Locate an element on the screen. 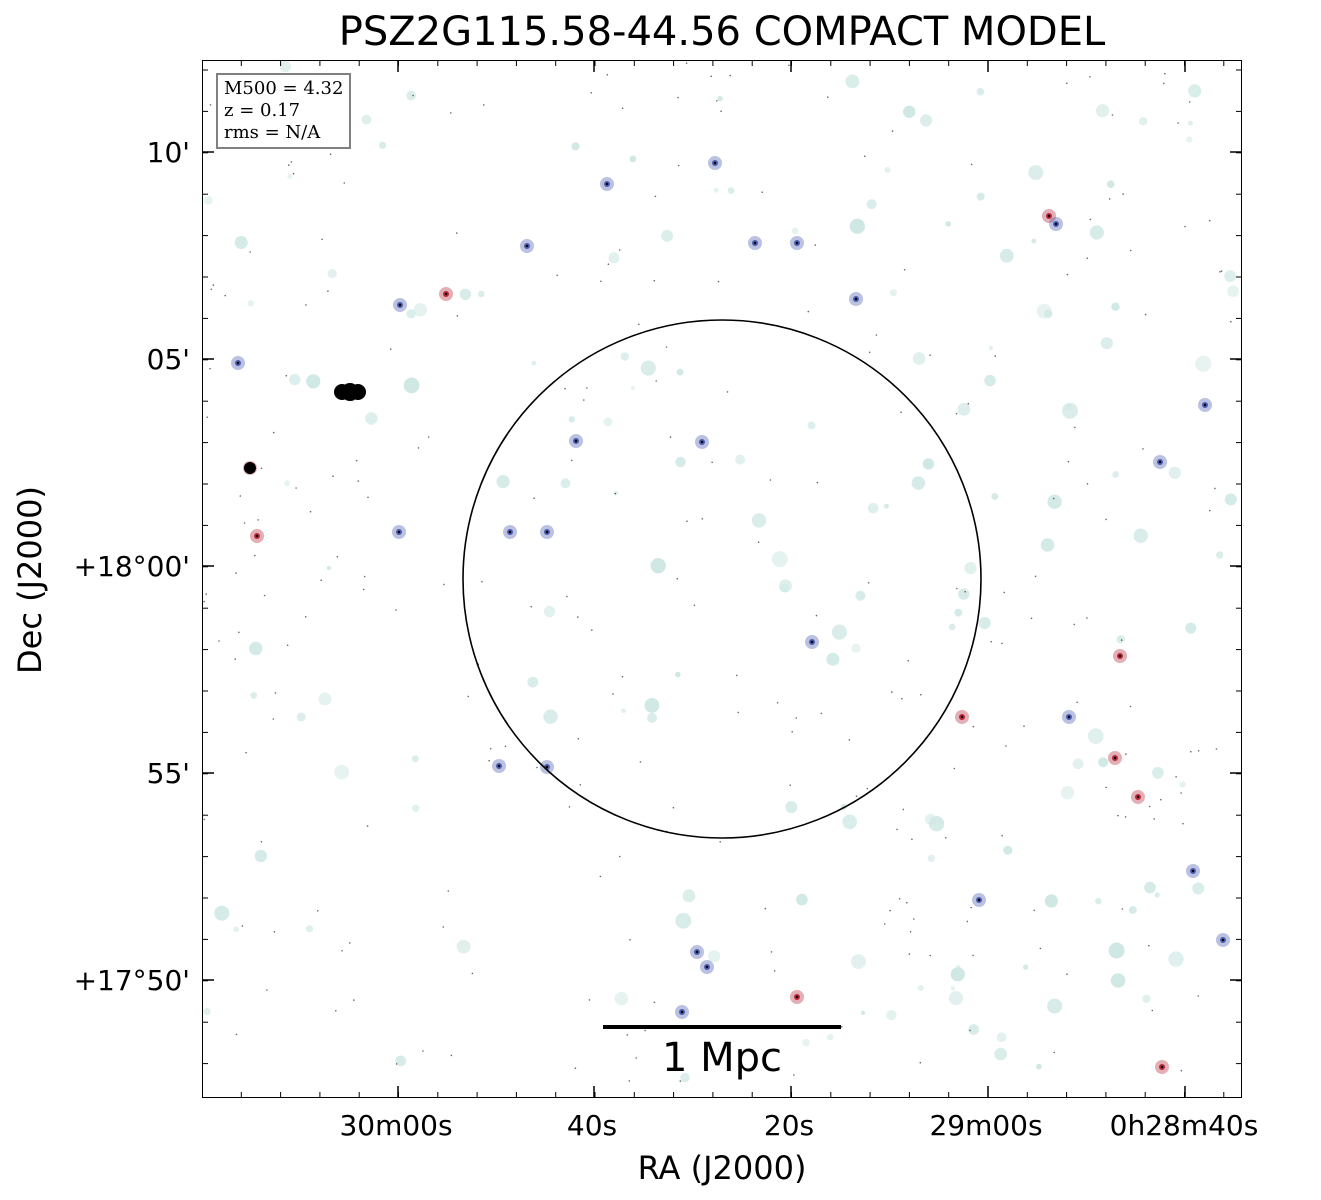  x-tick-label: 20s is located at coordinates (789, 1125).